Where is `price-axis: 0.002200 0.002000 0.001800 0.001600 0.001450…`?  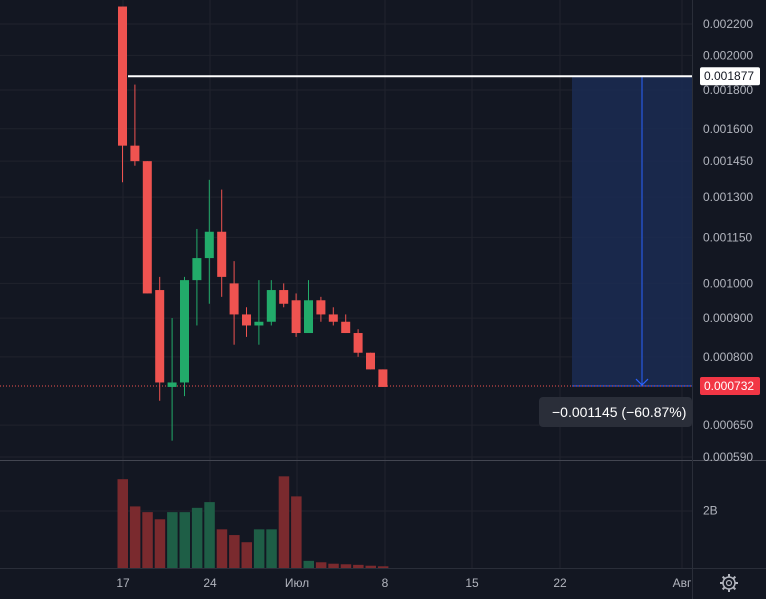
price-axis: 0.002200 0.002000 0.001800 0.001600 0.001450… is located at coordinates (728, 240).